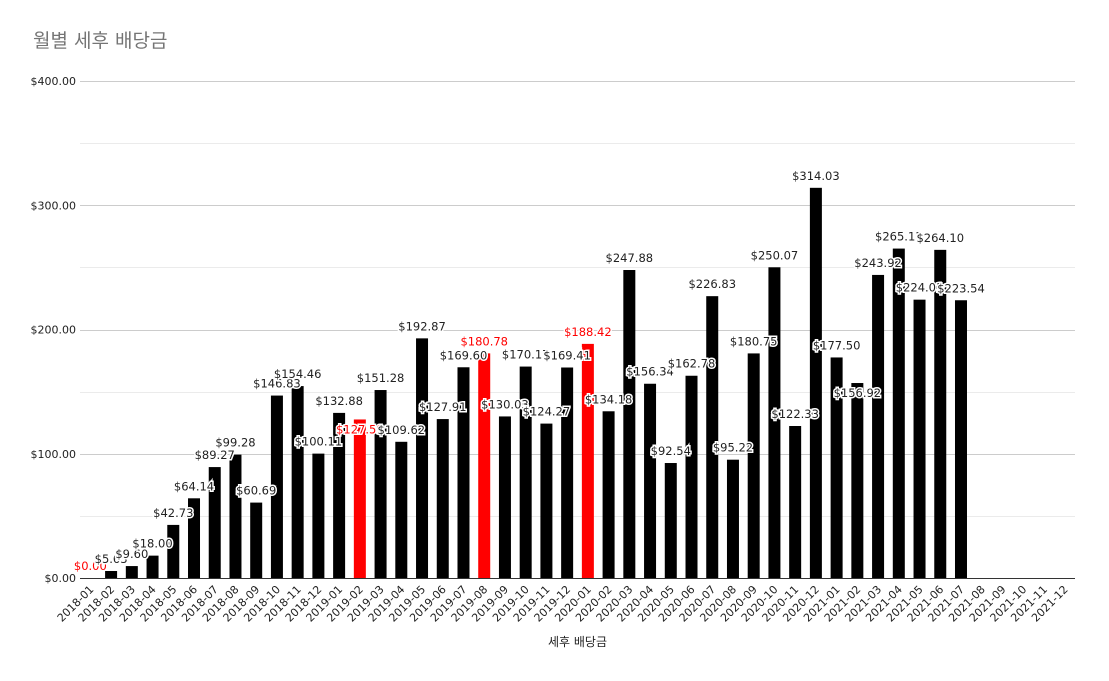 The width and height of the screenshot is (1109, 681). Describe the element at coordinates (692, 364) in the screenshot. I see `data-label: $162.78` at that location.